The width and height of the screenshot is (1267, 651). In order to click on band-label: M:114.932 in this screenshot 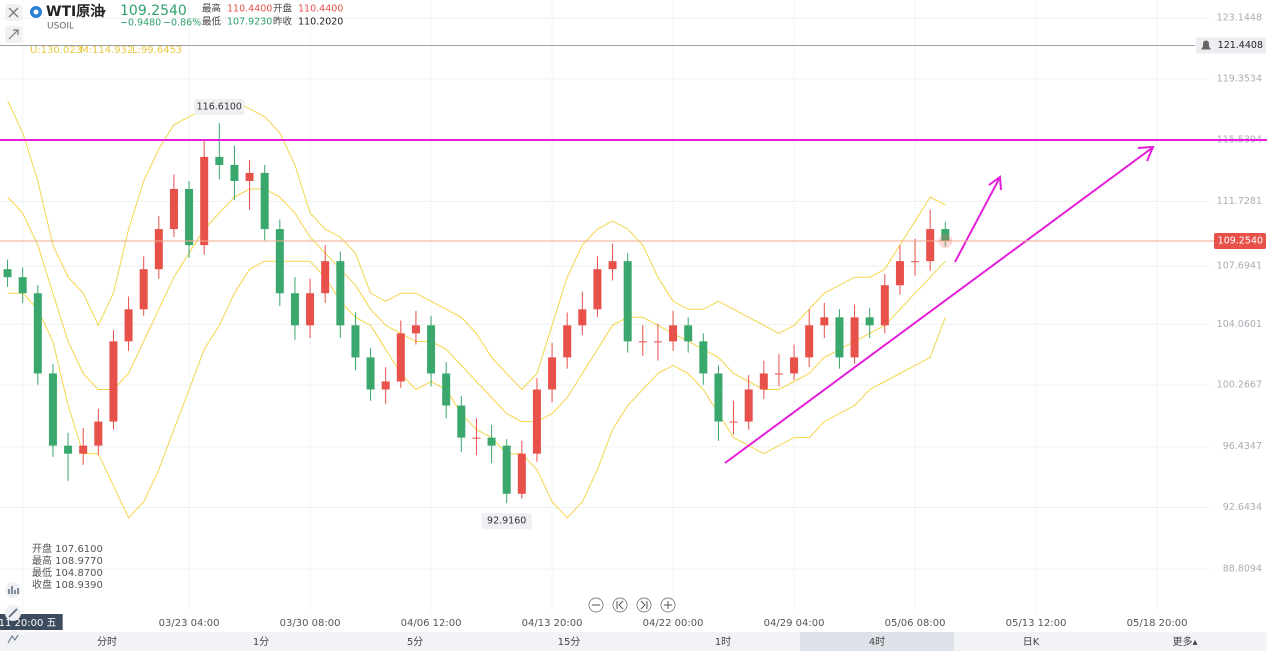, I will do `click(106, 50)`.